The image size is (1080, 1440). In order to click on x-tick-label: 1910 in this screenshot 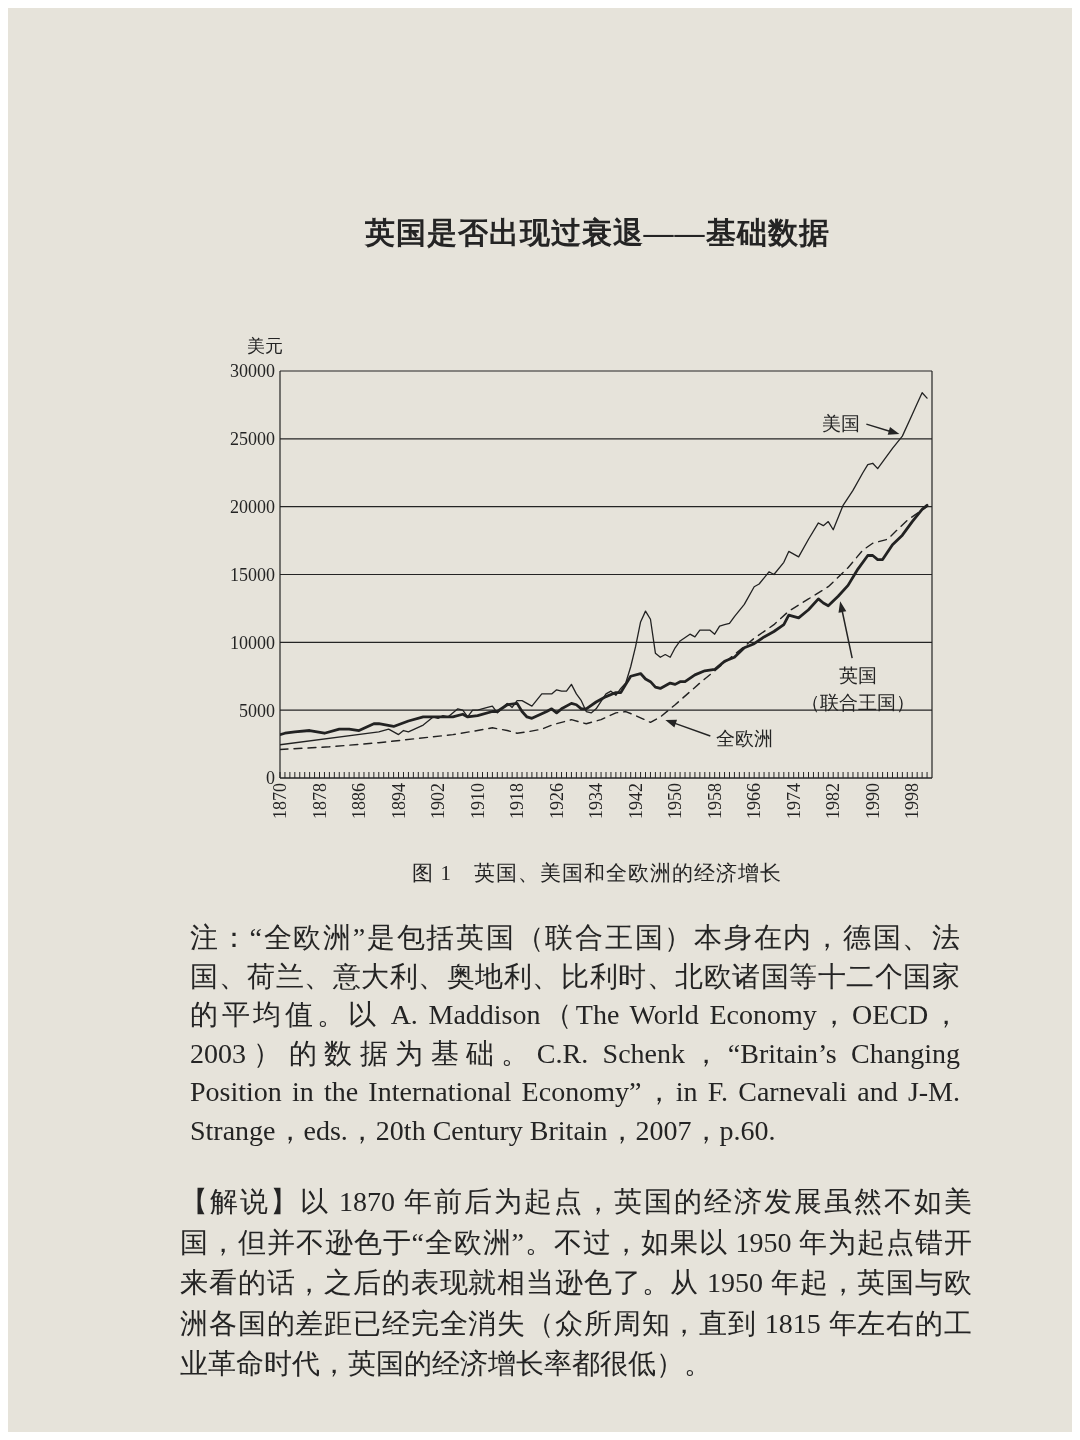, I will do `click(477, 801)`.